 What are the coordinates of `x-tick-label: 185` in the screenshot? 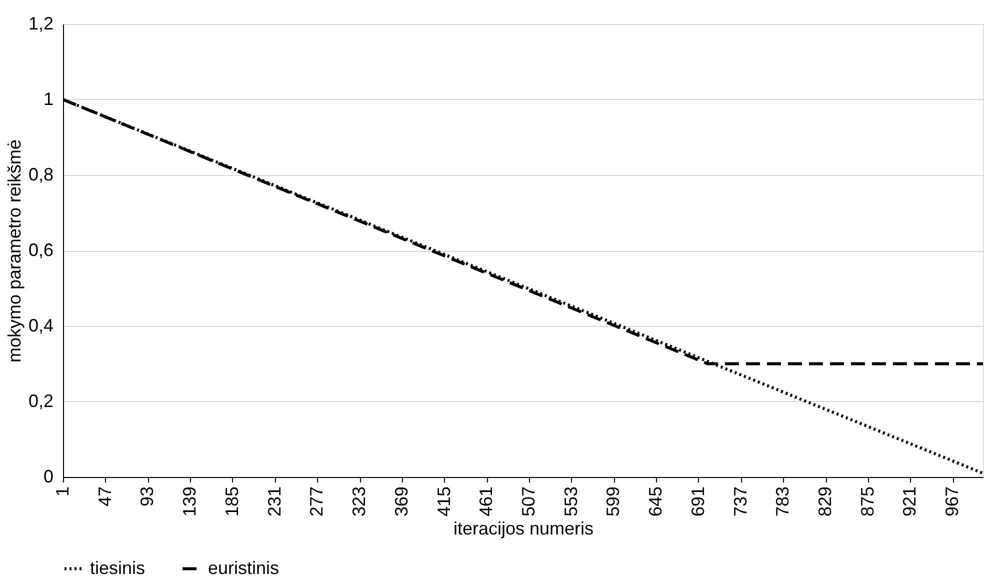 It's located at (232, 501).